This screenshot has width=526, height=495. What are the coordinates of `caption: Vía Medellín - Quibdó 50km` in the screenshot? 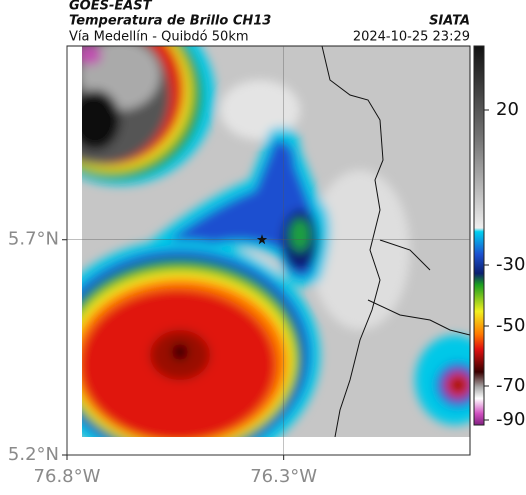 It's located at (159, 37).